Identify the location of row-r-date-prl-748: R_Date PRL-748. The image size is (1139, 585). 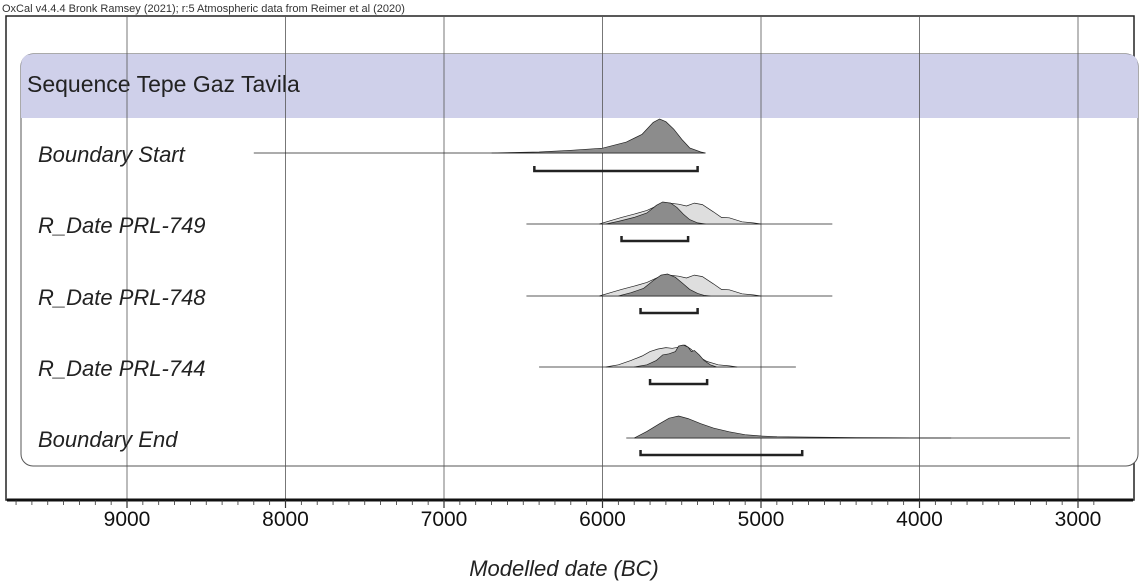
(435, 294).